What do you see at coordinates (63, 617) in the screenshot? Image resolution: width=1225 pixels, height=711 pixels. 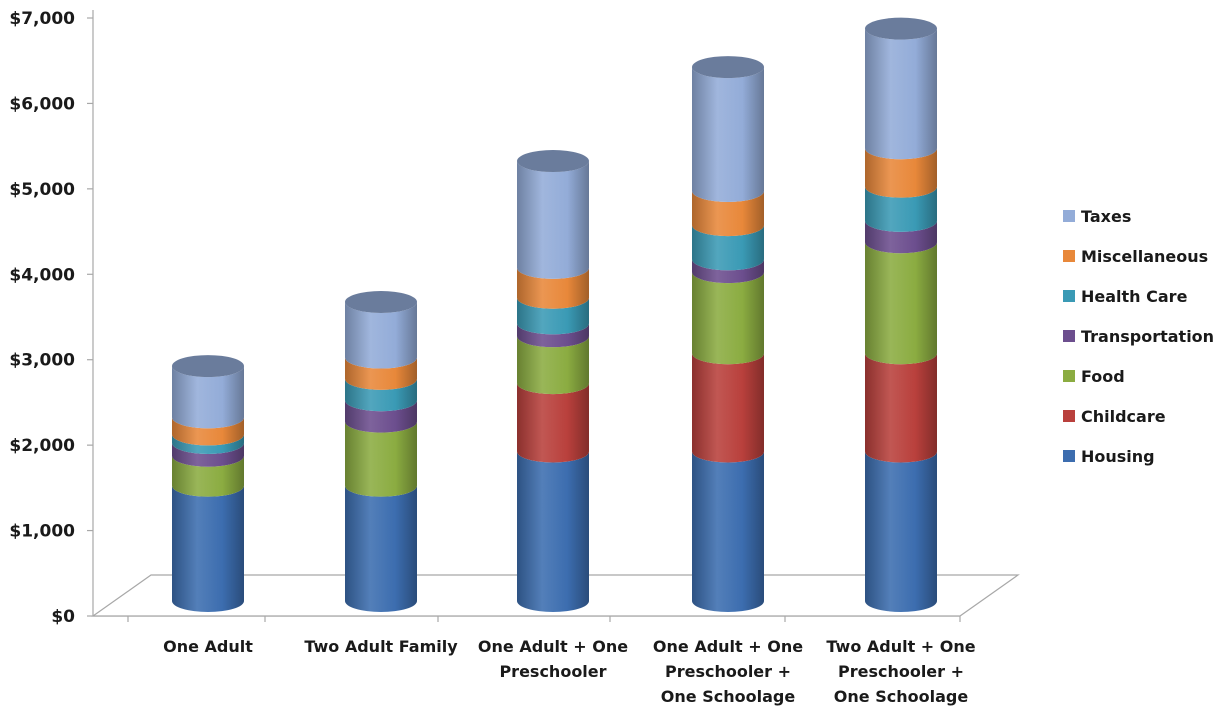 I see `y-tick-label: $0` at bounding box center [63, 617].